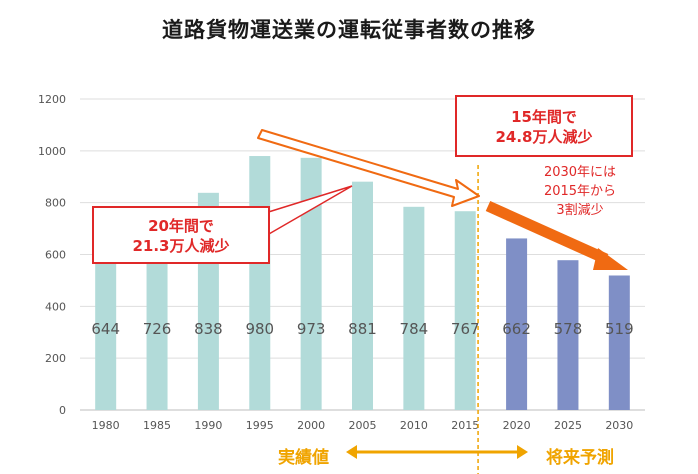  Describe the element at coordinates (465, 310) in the screenshot. I see `bar-2015` at that location.